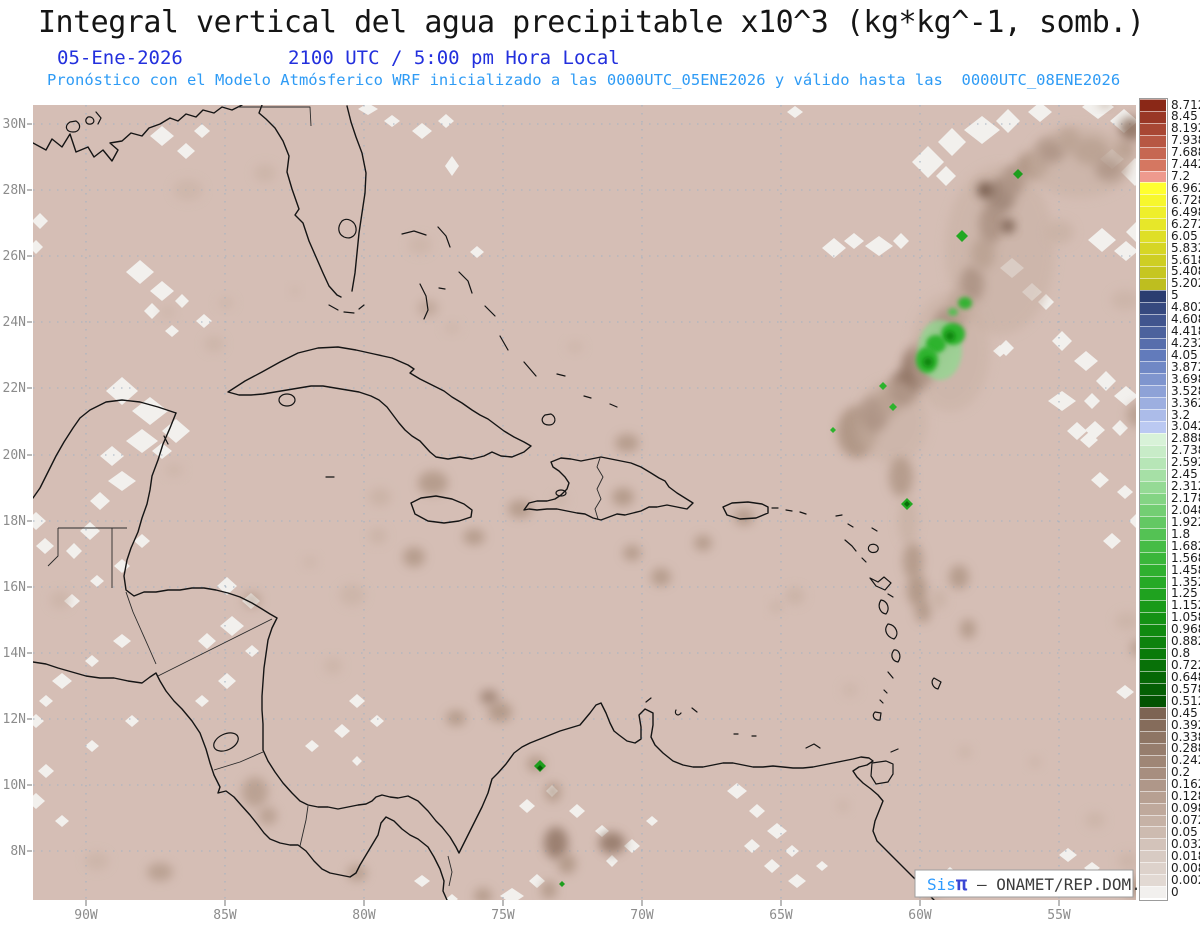 The height and width of the screenshot is (927, 1200). Describe the element at coordinates (347, 228) in the screenshot. I see `lake-okeechobee` at that location.